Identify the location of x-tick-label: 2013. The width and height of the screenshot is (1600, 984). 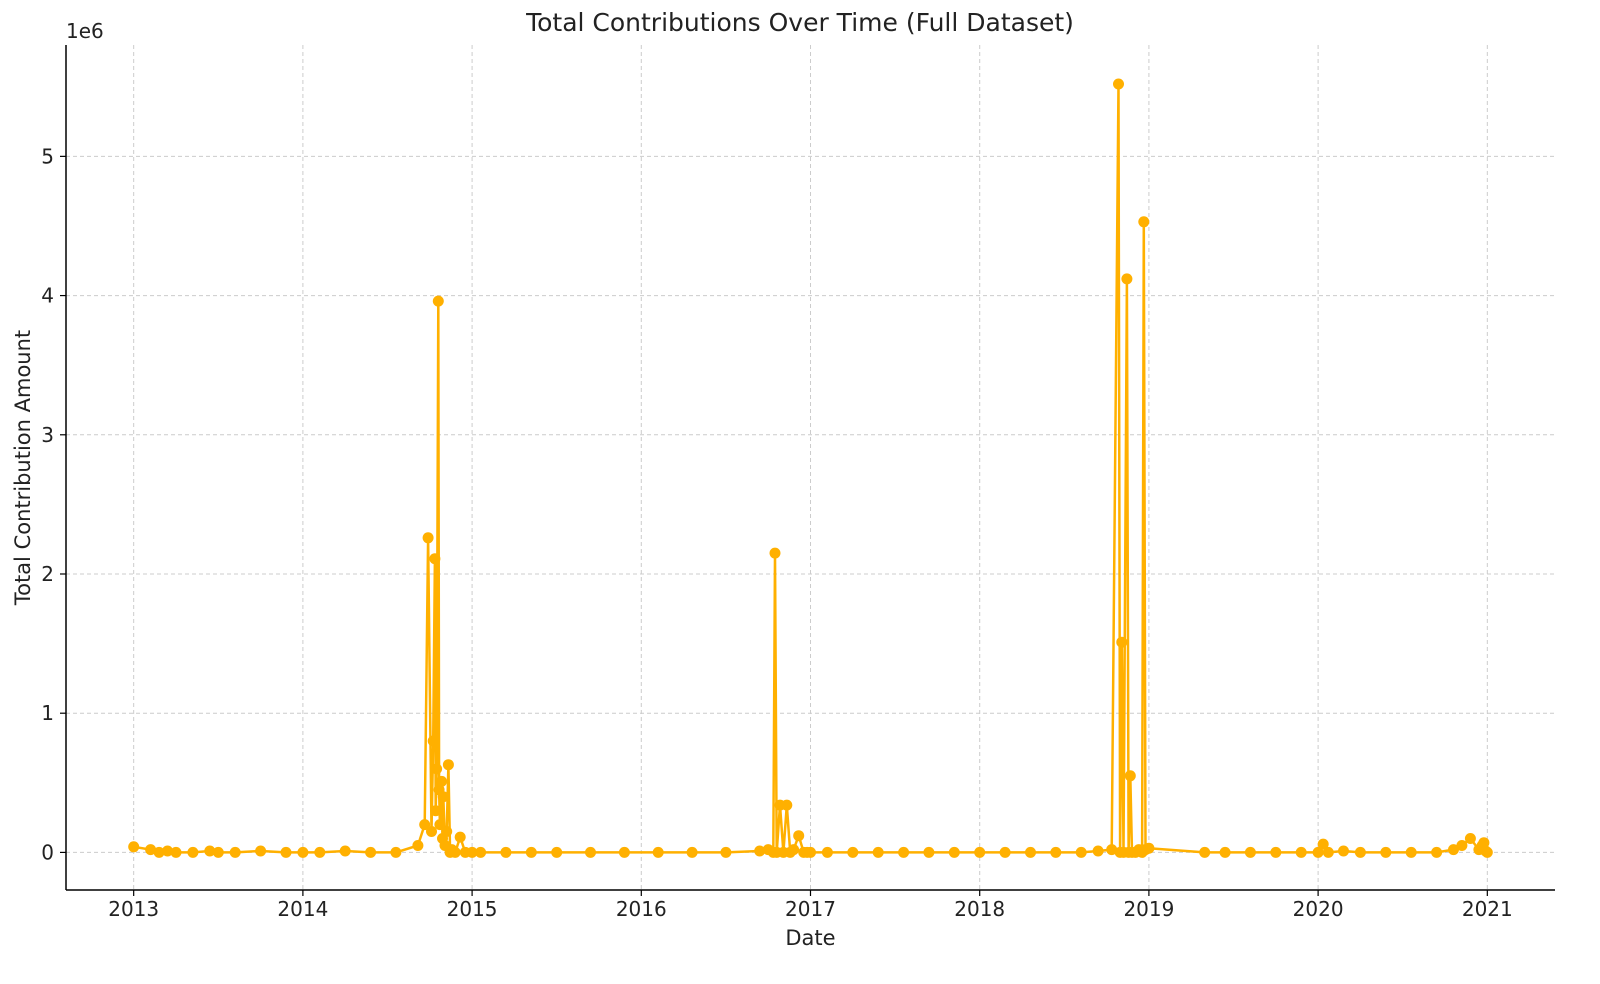
(133, 909).